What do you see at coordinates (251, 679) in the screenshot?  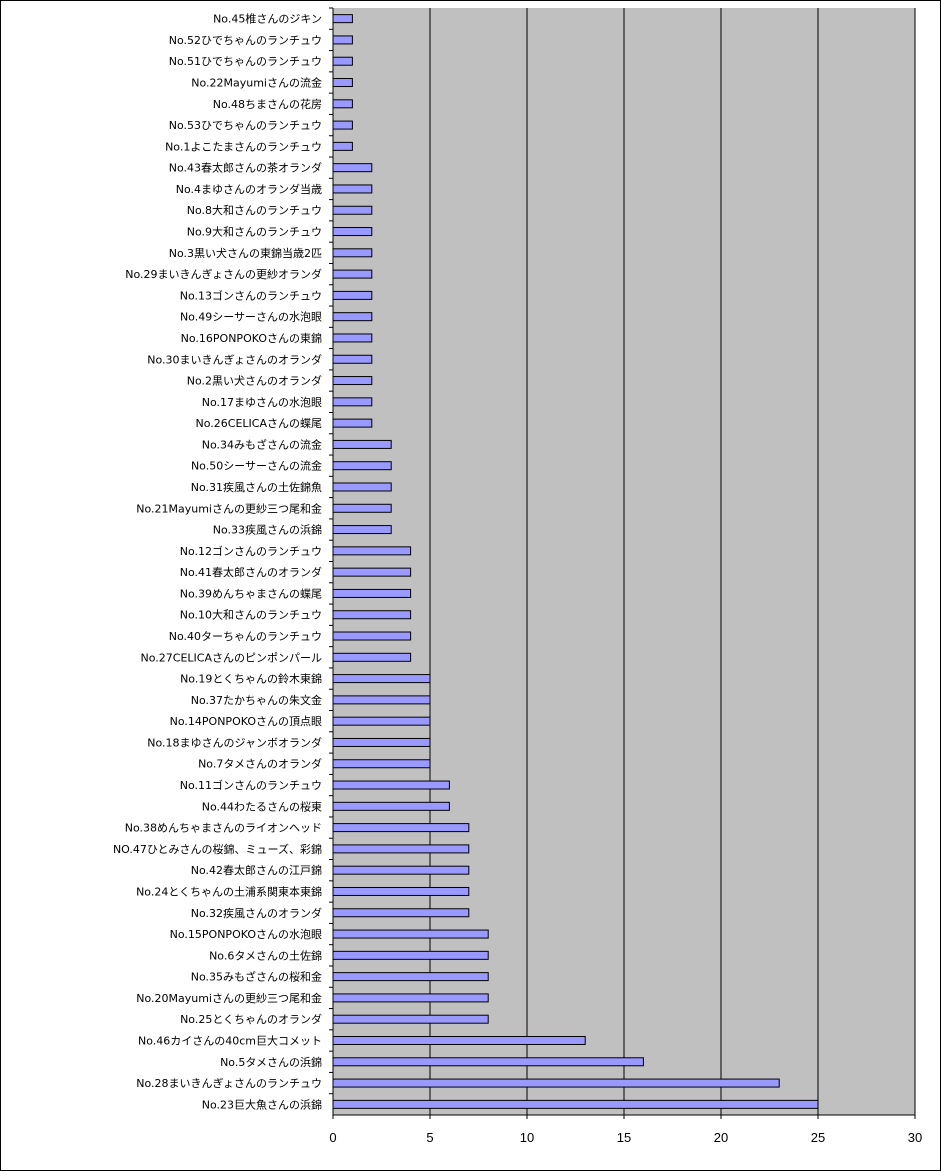 I see `category-label-31: No.19とくちゃんの鈴木東錦` at bounding box center [251, 679].